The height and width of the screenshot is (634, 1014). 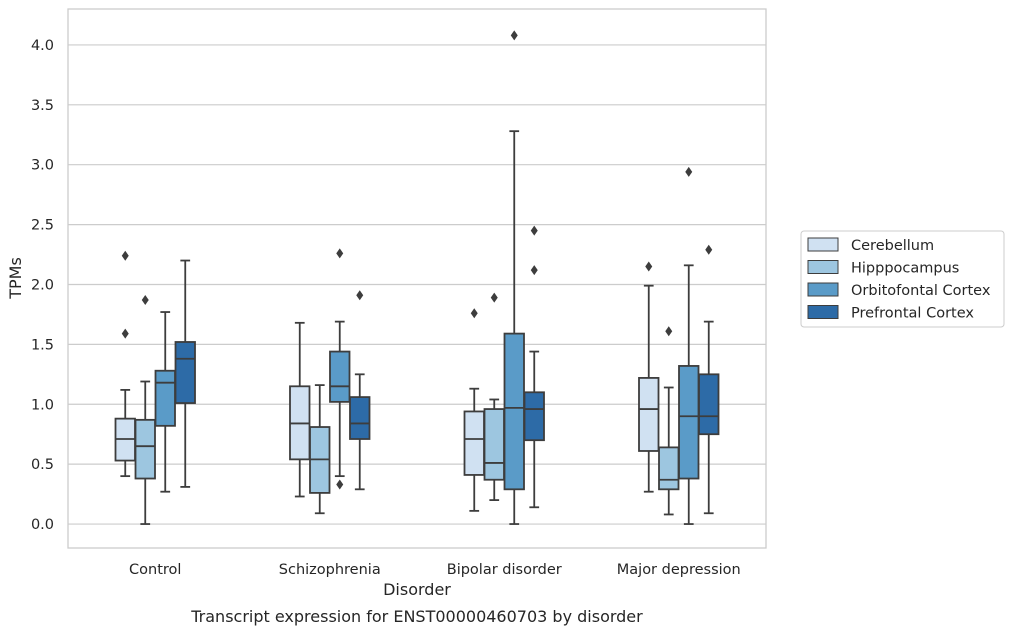 What do you see at coordinates (921, 291) in the screenshot?
I see `legend-label: Orbitofontal Cortex` at bounding box center [921, 291].